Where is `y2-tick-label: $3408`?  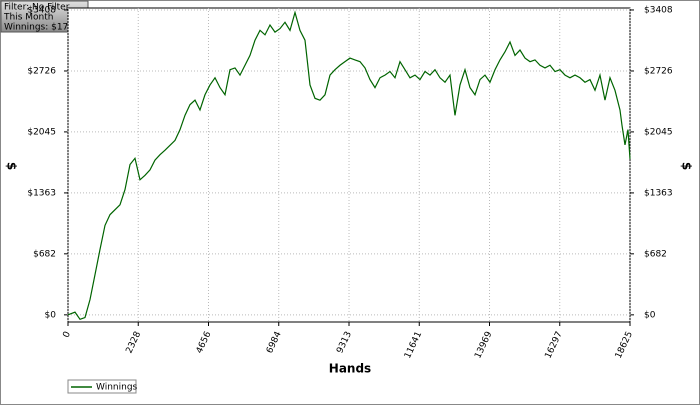 y2-tick-label: $3408 is located at coordinates (658, 10).